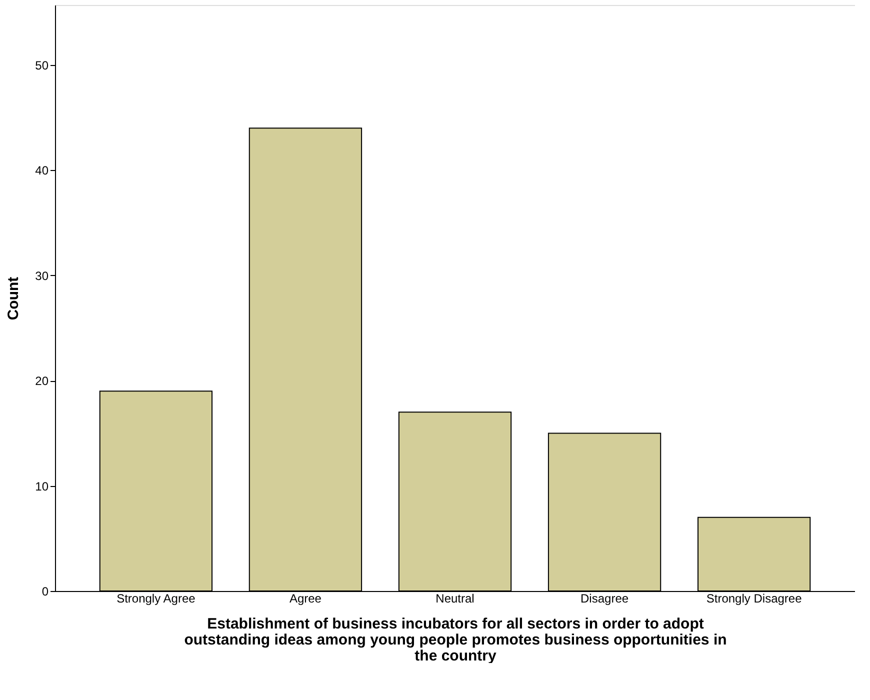  Describe the element at coordinates (156, 599) in the screenshot. I see `x-tick-label: Strongly Agree` at that location.